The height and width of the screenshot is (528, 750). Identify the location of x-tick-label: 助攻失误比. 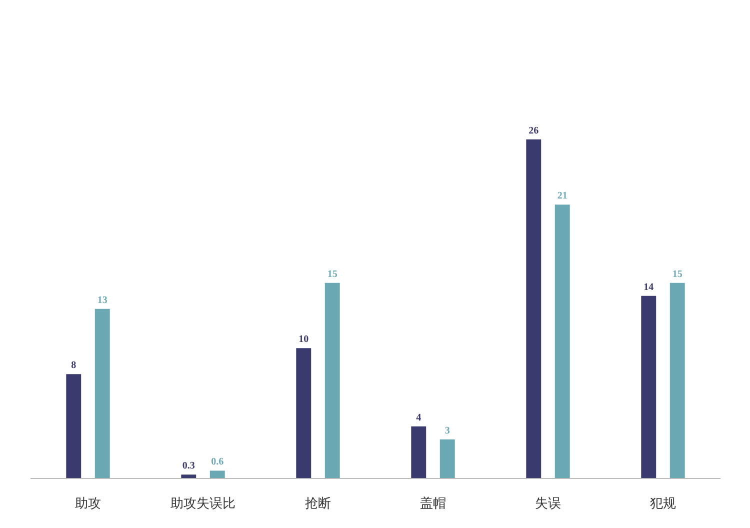
(203, 504).